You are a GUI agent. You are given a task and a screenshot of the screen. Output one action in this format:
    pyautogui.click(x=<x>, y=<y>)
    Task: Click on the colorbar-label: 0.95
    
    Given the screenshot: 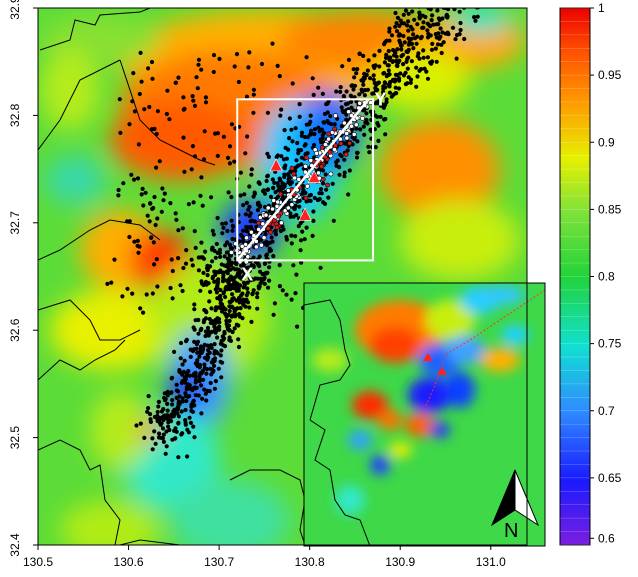 What is the action you would take?
    pyautogui.click(x=610, y=75)
    